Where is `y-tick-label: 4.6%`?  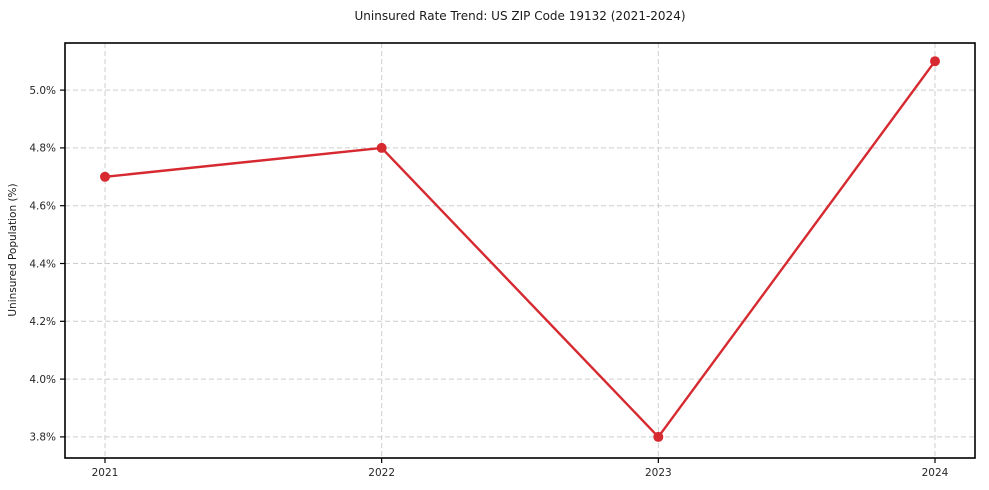 y-tick-label: 4.6% is located at coordinates (42, 207).